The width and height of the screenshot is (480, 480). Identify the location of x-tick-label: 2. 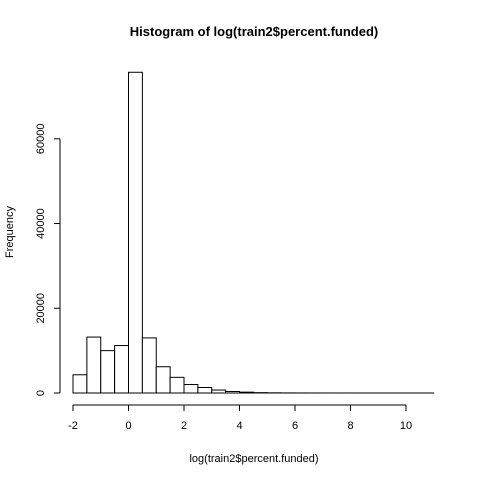
(184, 426).